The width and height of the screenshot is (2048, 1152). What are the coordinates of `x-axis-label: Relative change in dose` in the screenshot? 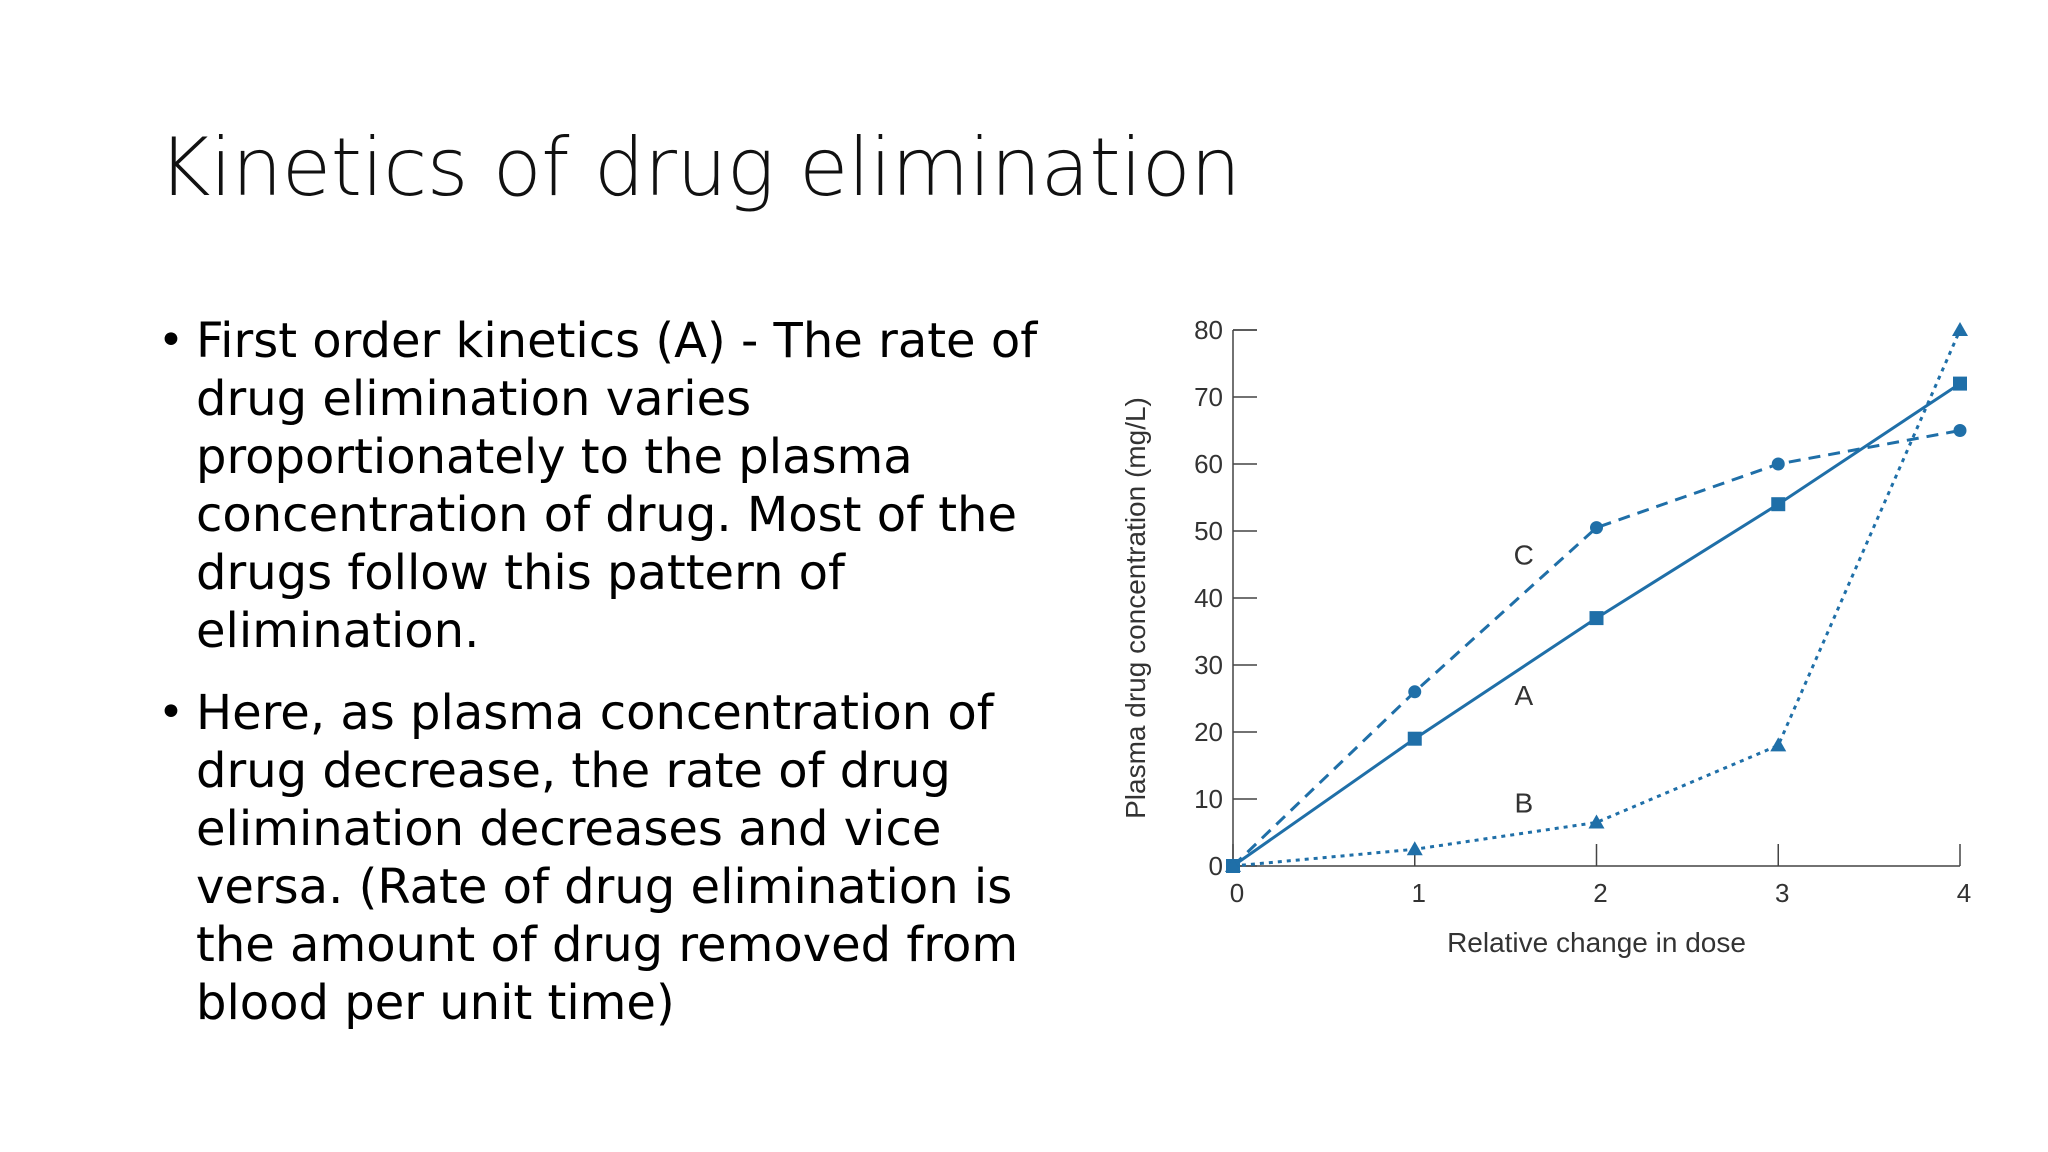 It's located at (1596, 942).